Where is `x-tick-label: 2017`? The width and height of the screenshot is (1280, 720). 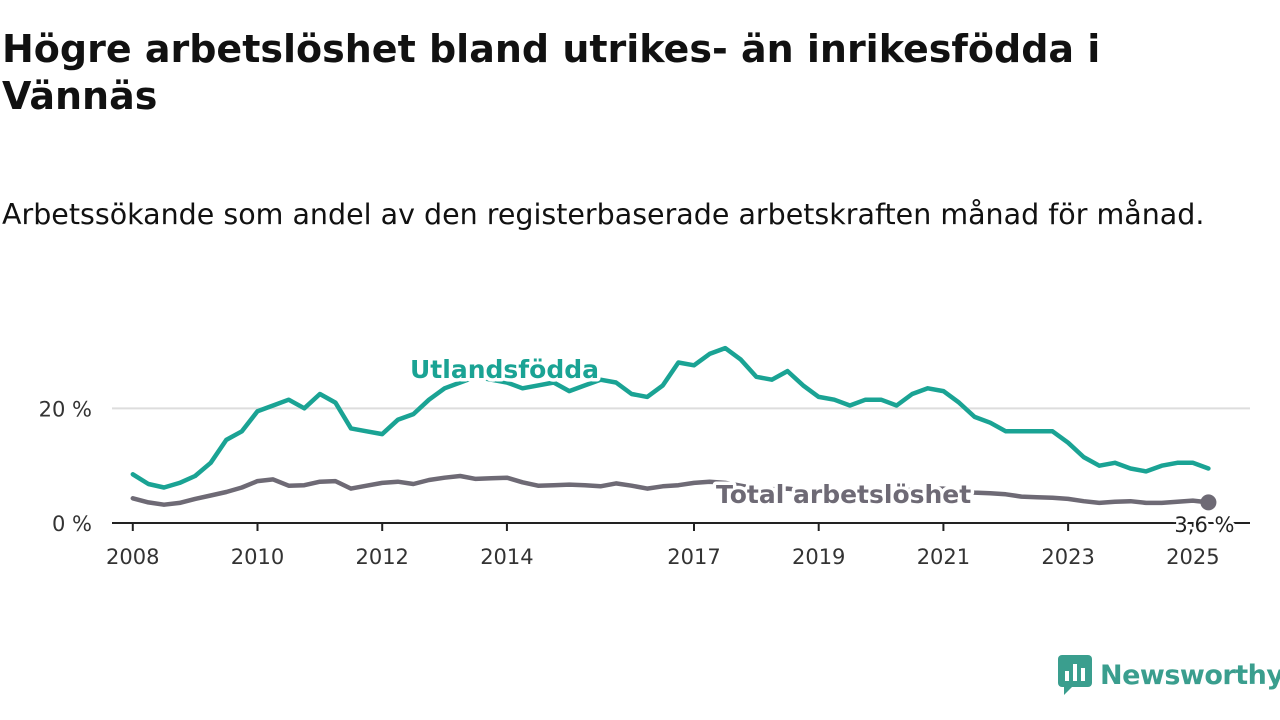
x-tick-label: 2017 is located at coordinates (693, 557).